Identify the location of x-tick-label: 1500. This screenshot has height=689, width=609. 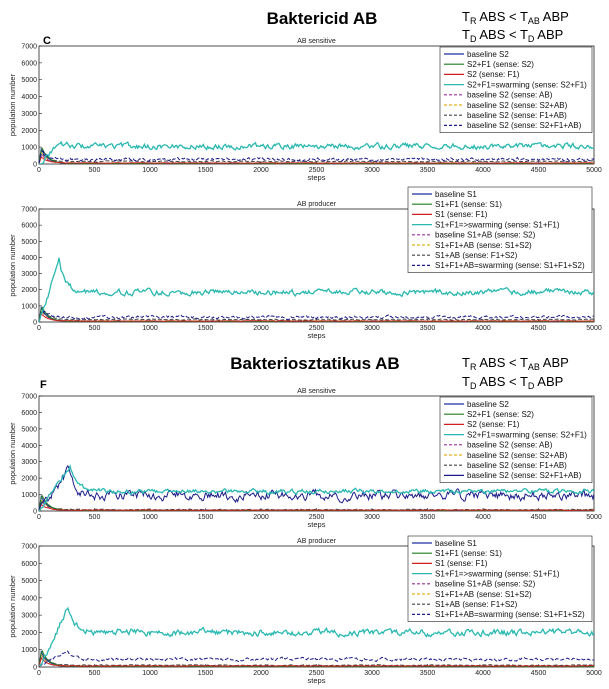
(206, 673).